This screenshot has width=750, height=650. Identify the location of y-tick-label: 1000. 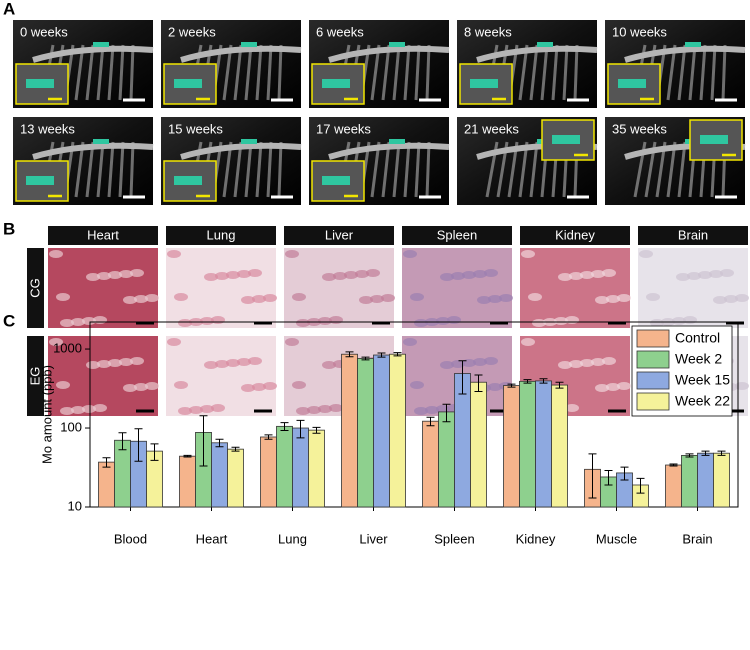
(67, 347).